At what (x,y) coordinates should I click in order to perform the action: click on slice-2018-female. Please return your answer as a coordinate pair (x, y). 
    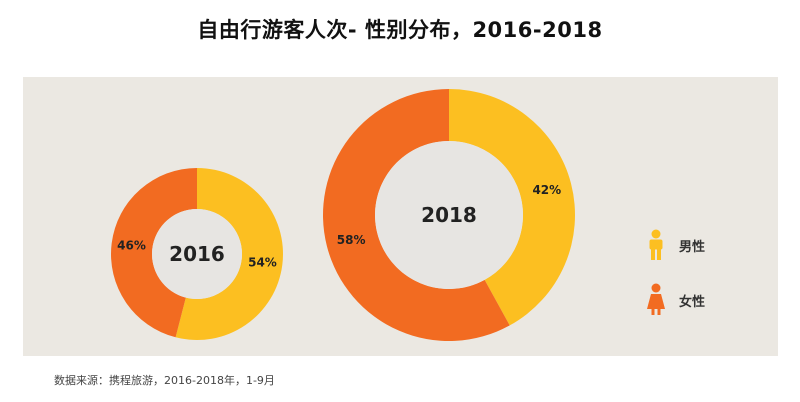
    Looking at the image, I should click on (416, 215).